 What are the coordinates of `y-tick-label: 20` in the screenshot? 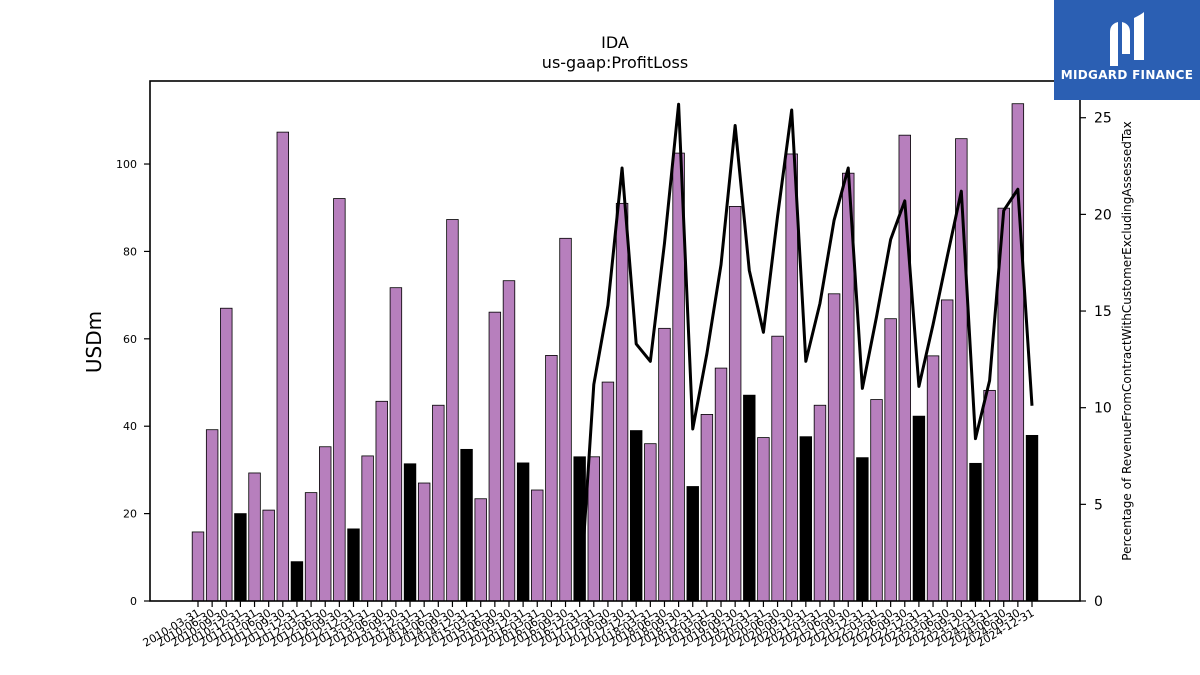 It's located at (130, 514).